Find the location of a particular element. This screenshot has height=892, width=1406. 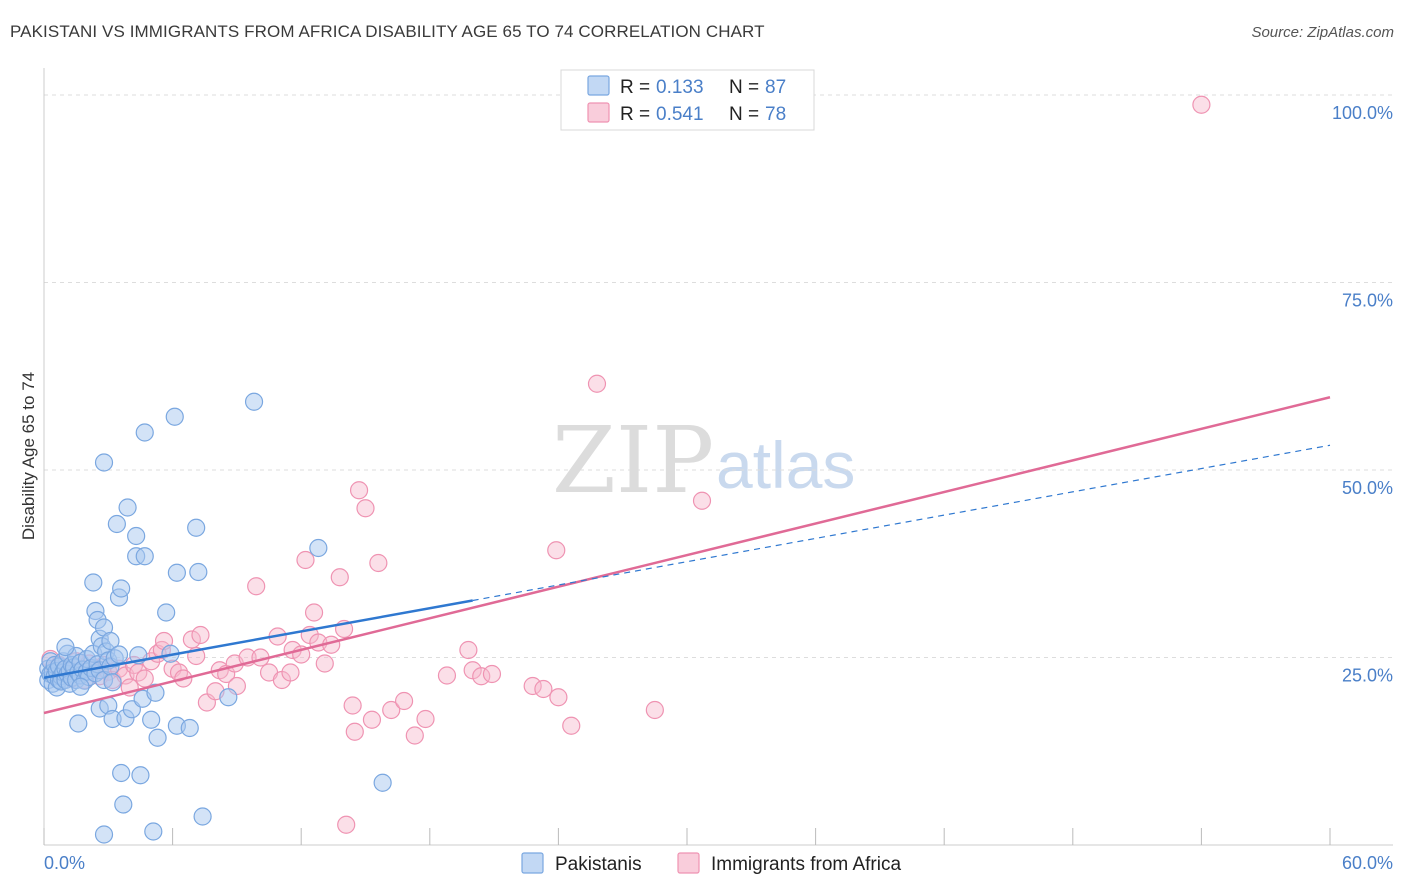

x-tick-label-max: 60.0% is located at coordinates (1367, 863).